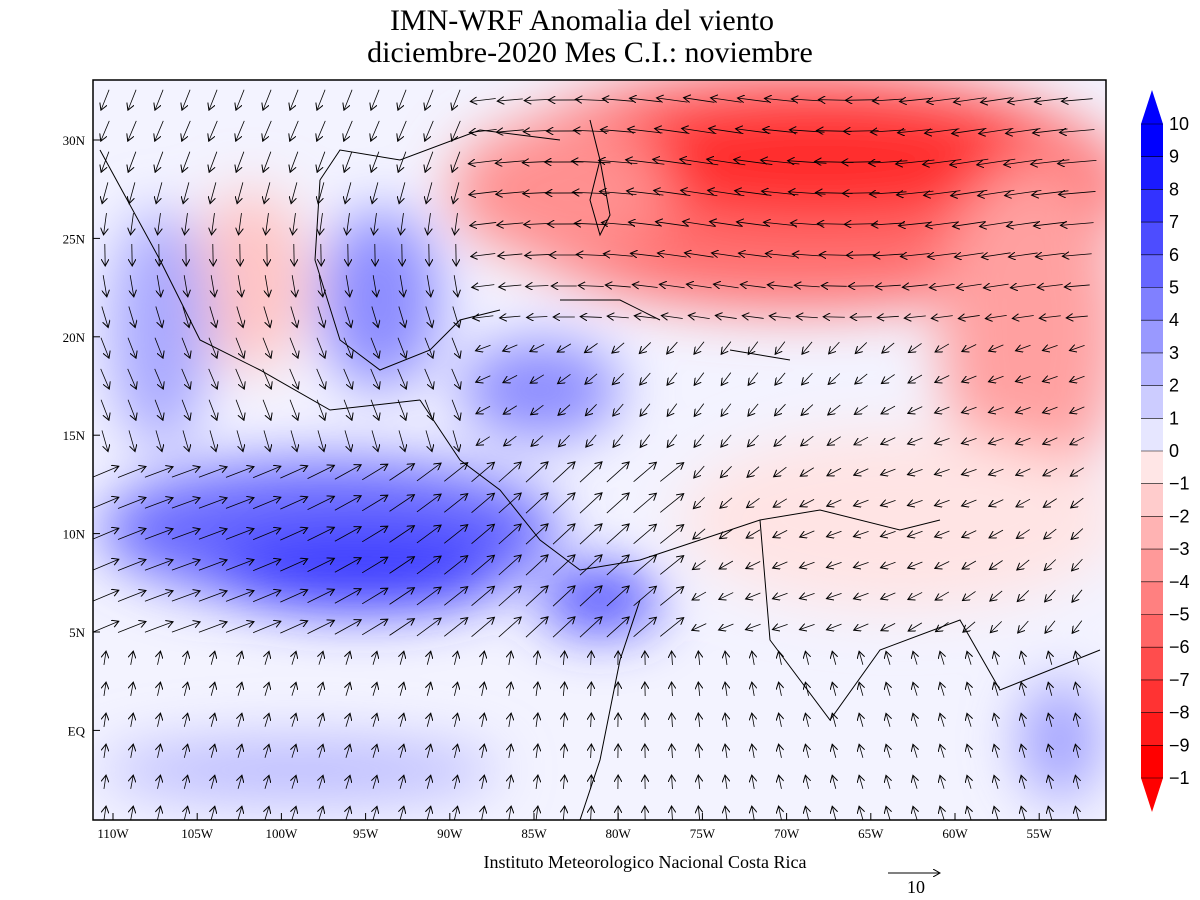  Describe the element at coordinates (1174, 451) in the screenshot. I see `colorbar-label: 0` at that location.